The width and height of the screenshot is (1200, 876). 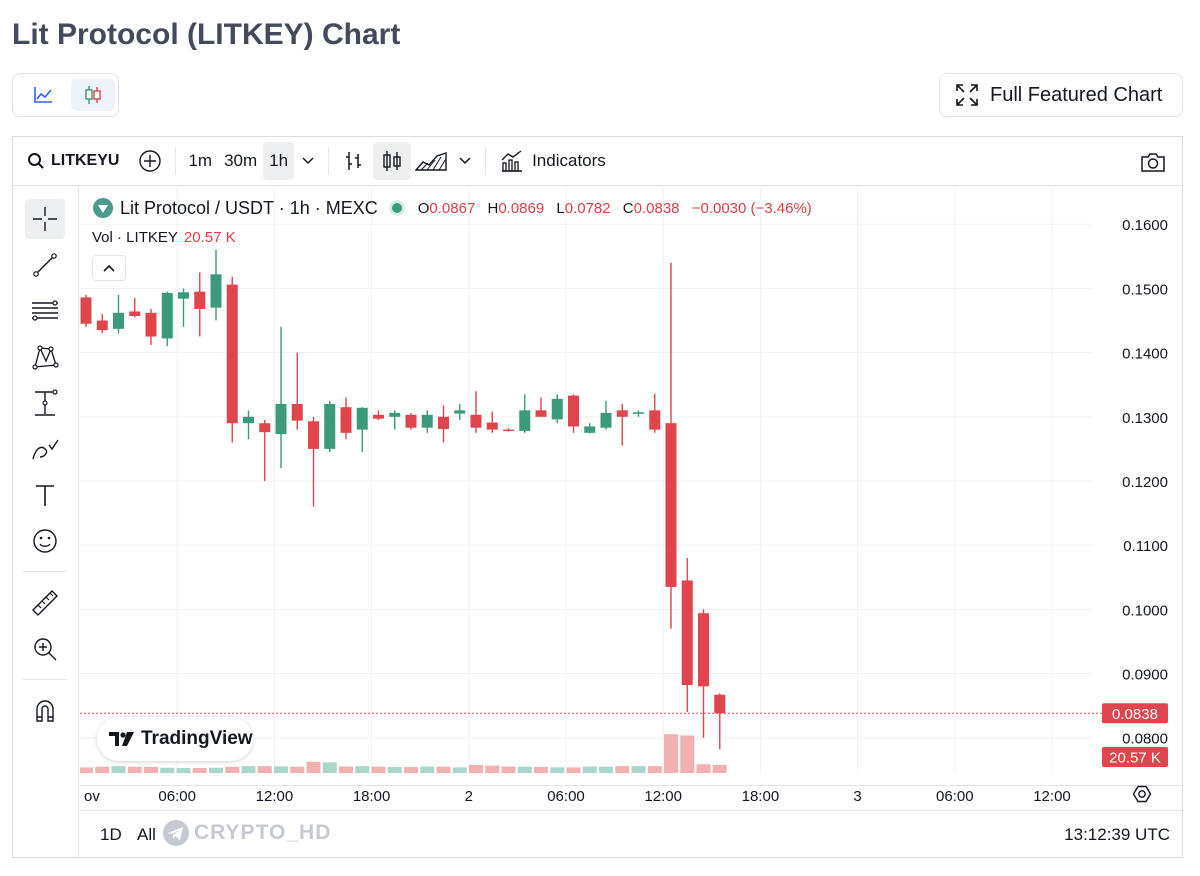 I want to click on fib-tool, so click(x=45, y=311).